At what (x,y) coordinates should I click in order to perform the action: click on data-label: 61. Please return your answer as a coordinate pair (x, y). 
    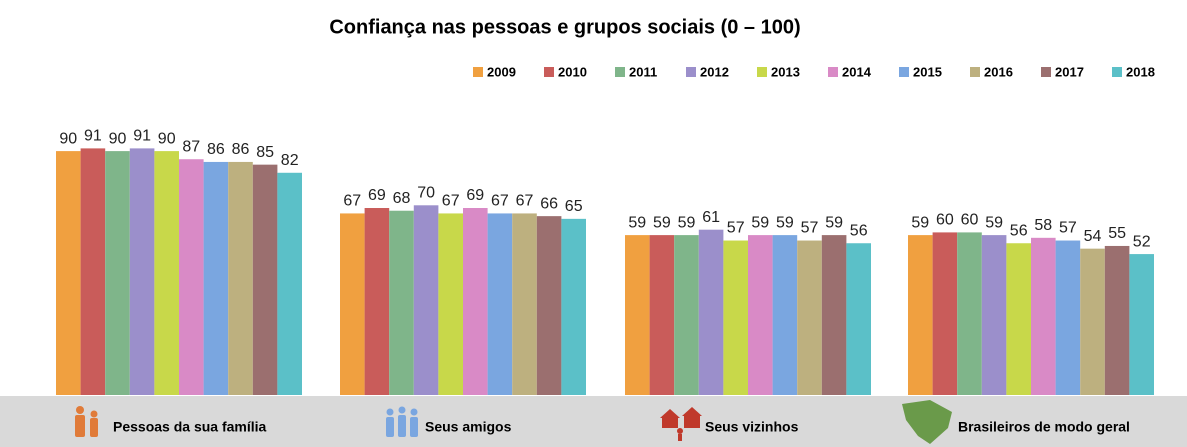
    Looking at the image, I should click on (711, 217).